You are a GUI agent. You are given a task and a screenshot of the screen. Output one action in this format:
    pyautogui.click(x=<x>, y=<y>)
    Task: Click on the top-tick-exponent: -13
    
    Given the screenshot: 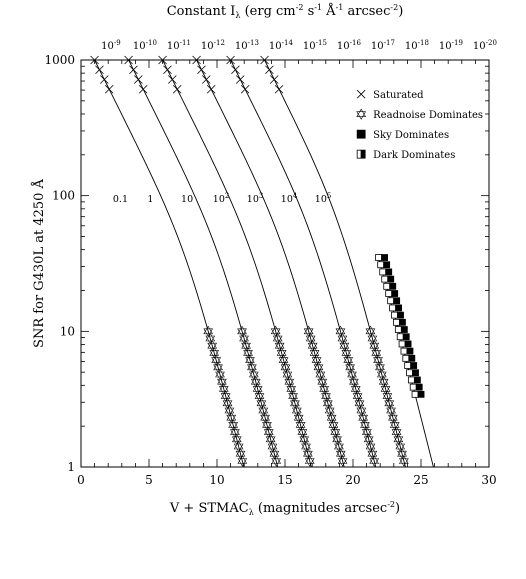 What is the action you would take?
    pyautogui.click(x=253, y=43)
    